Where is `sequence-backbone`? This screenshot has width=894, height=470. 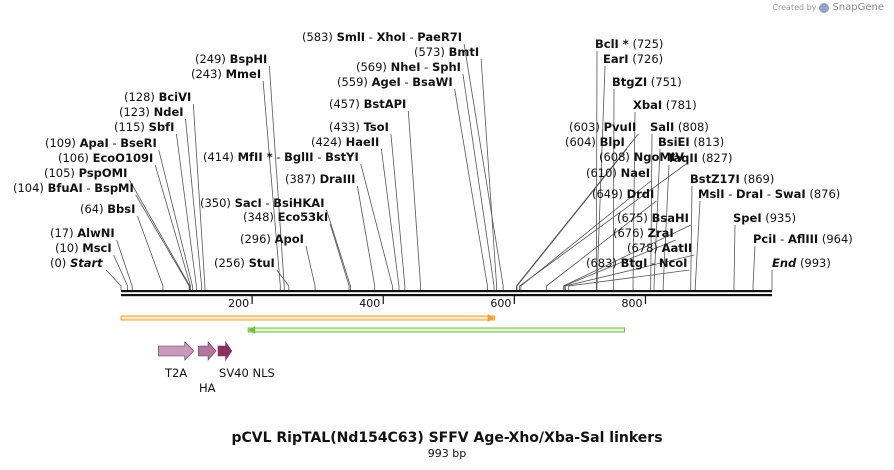
sequence-backbone is located at coordinates (446, 293).